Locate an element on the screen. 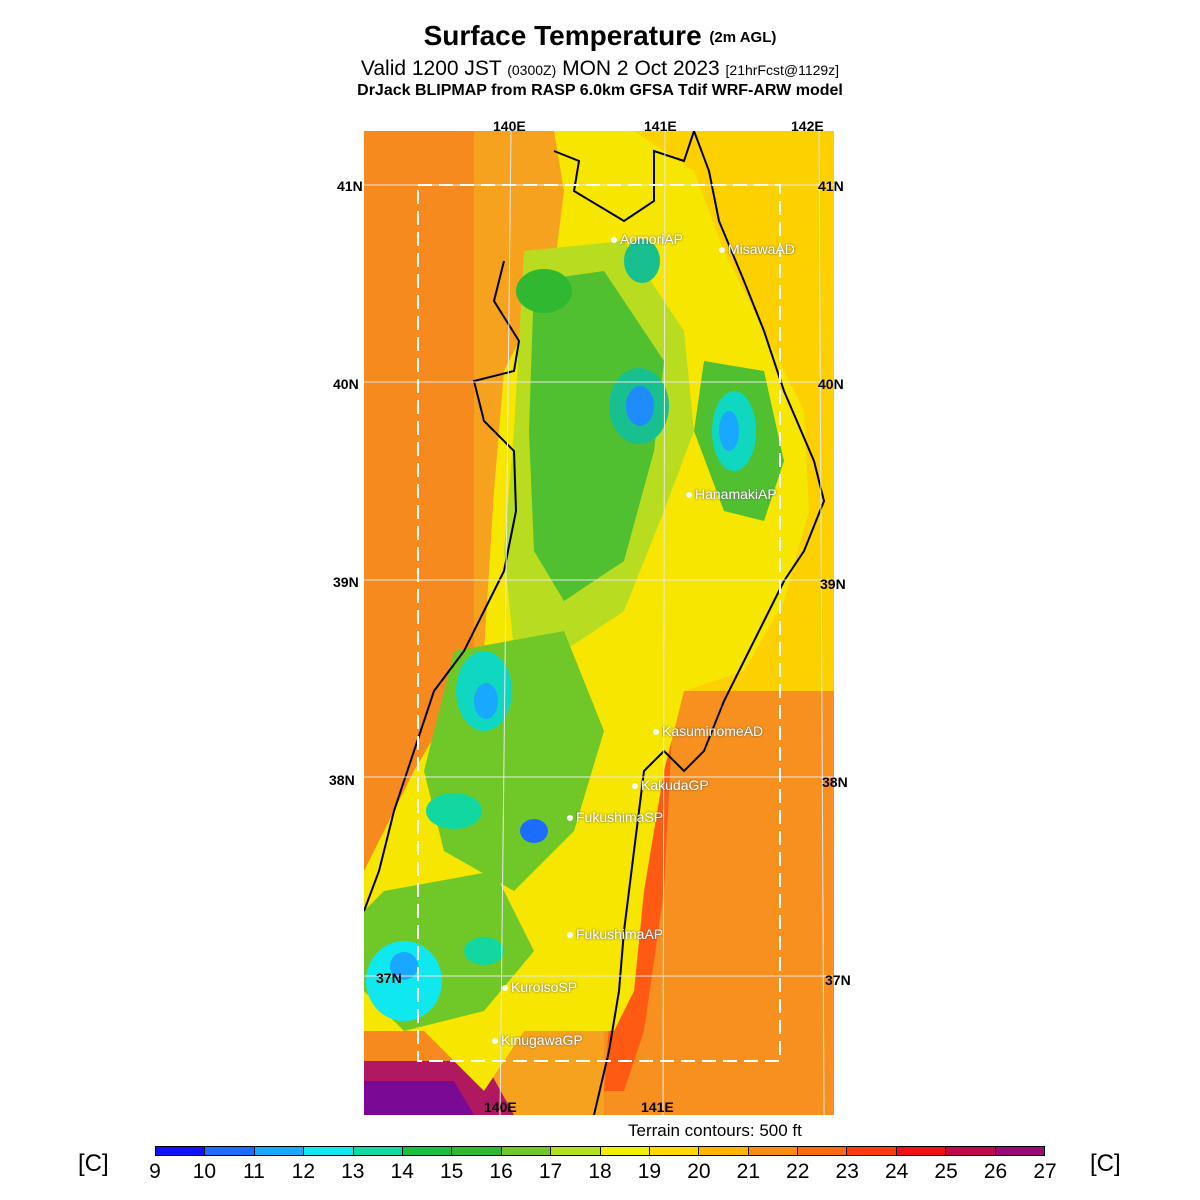  colorbar-tick-label: 25 is located at coordinates (946, 1171).